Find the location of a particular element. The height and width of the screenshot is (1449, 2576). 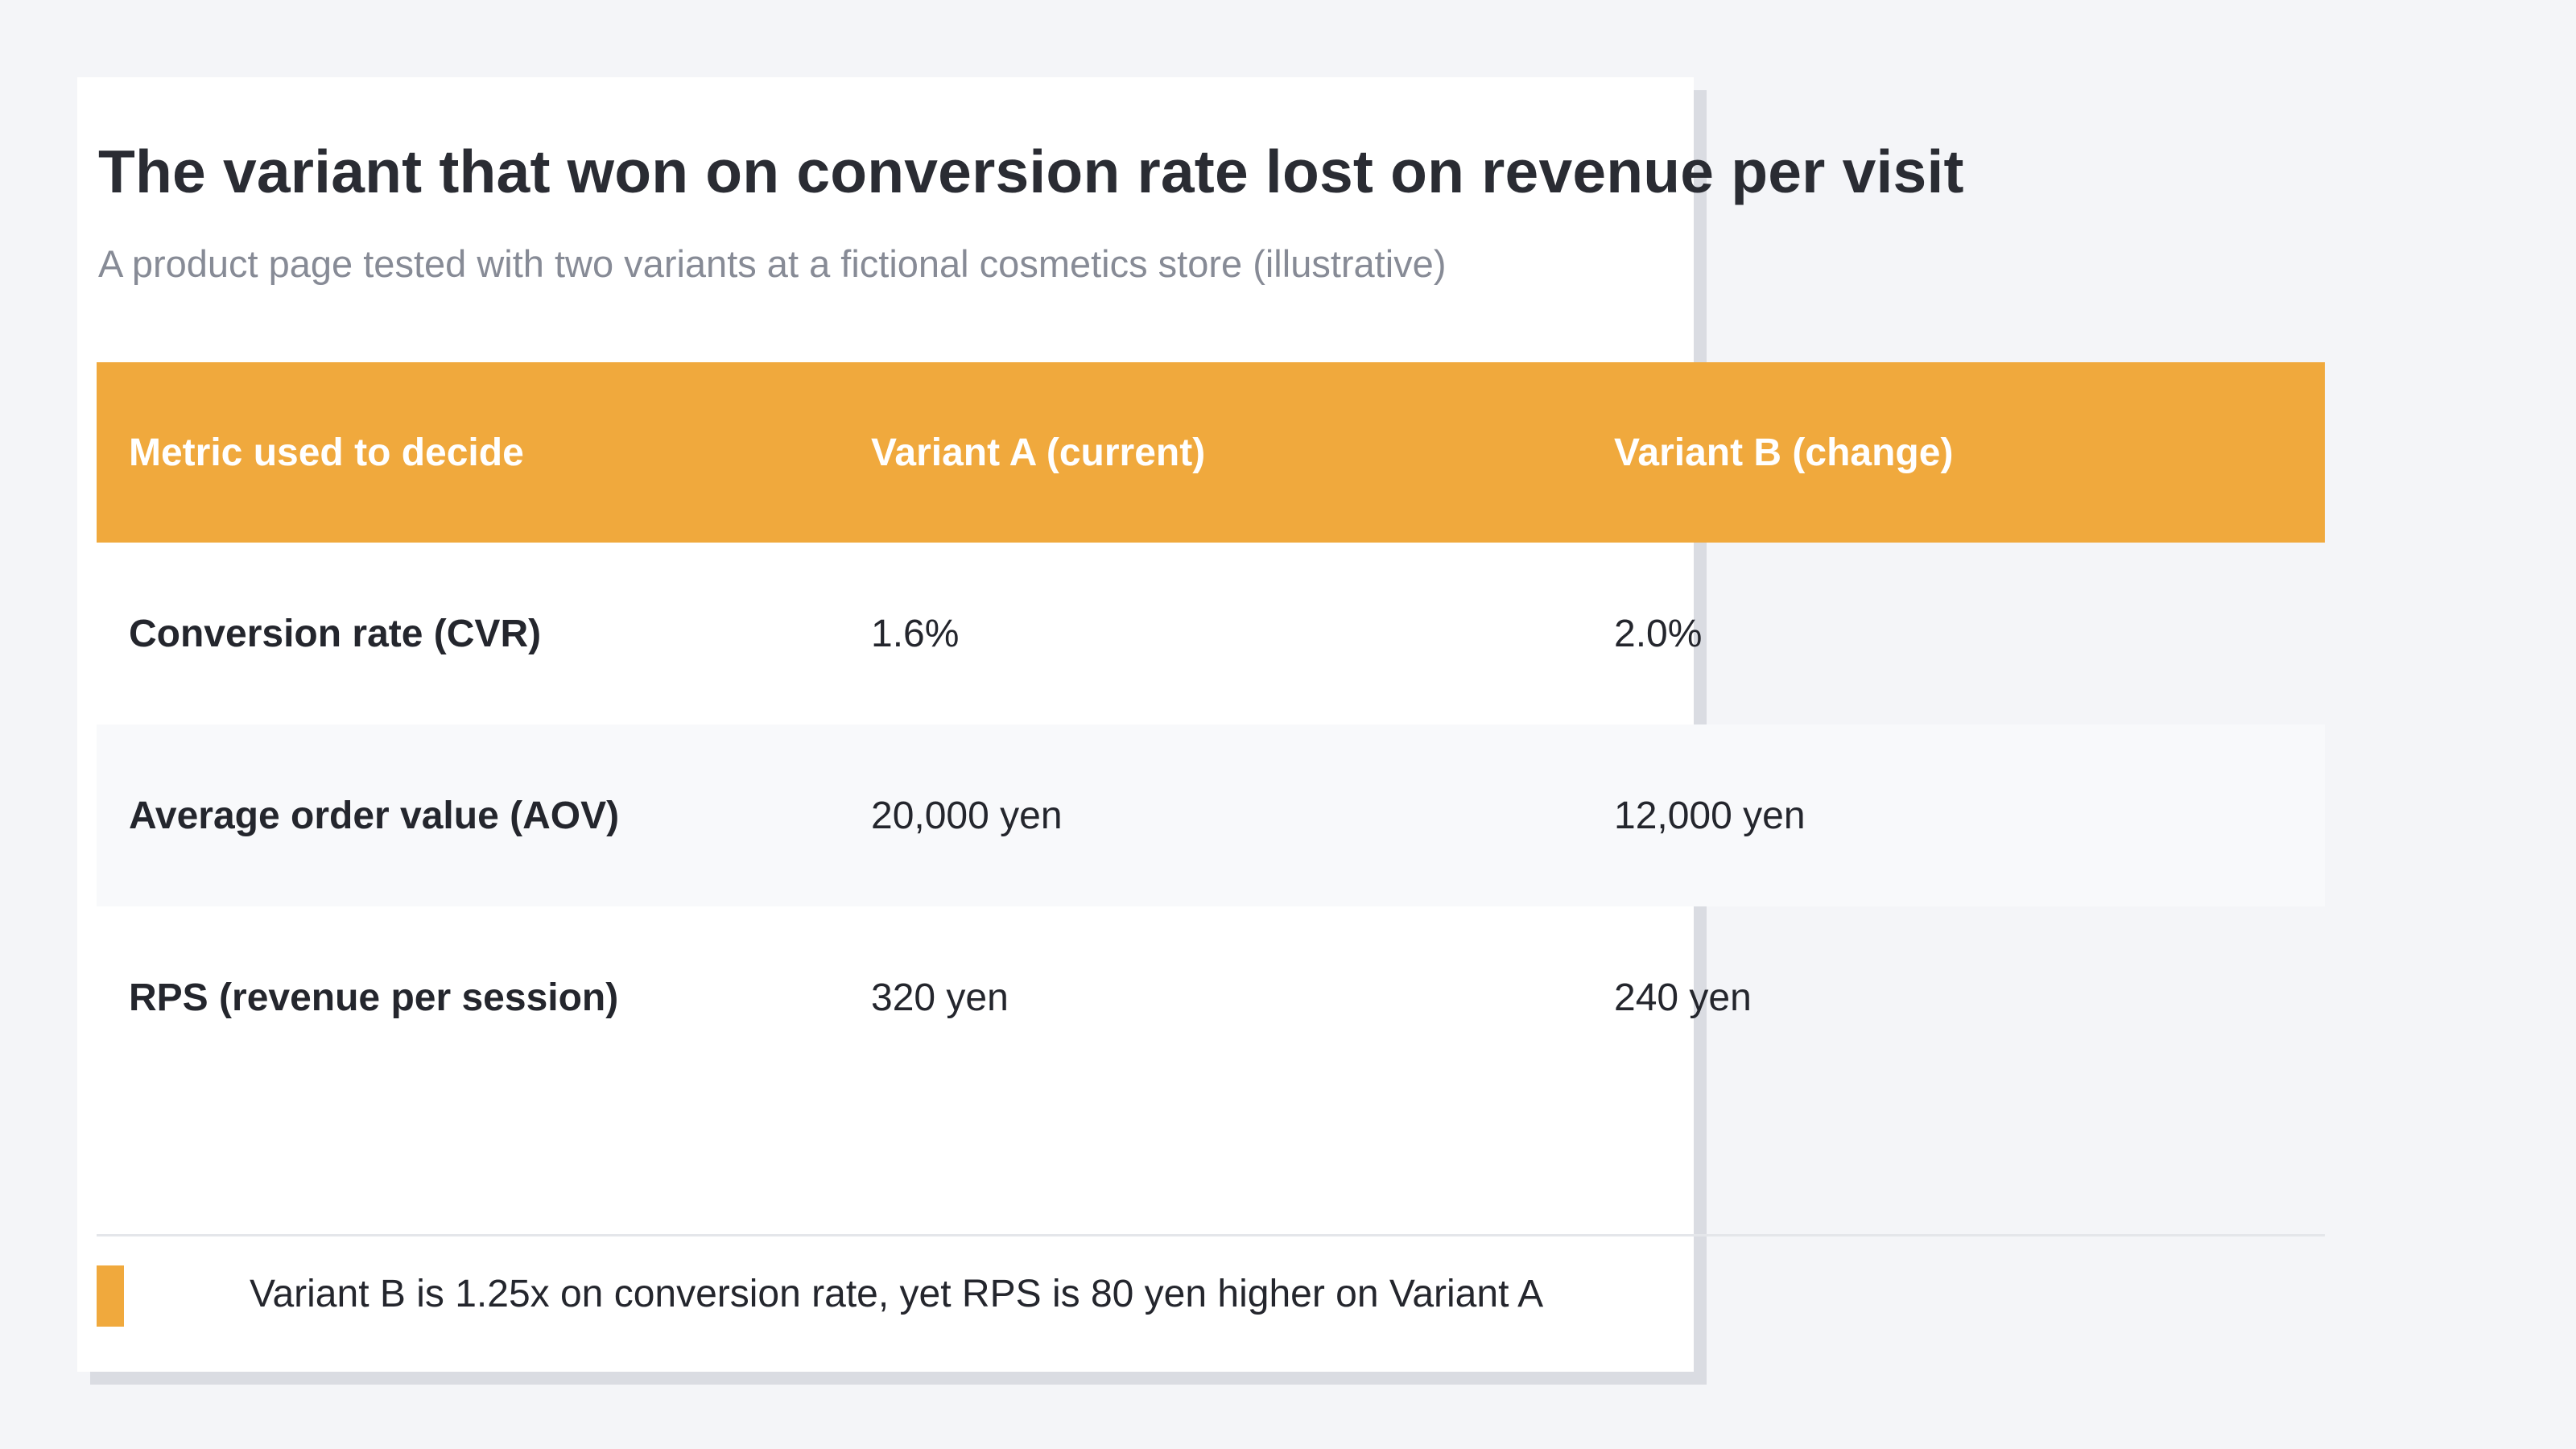

variant-b-cell: 240 yen is located at coordinates (1683, 997).